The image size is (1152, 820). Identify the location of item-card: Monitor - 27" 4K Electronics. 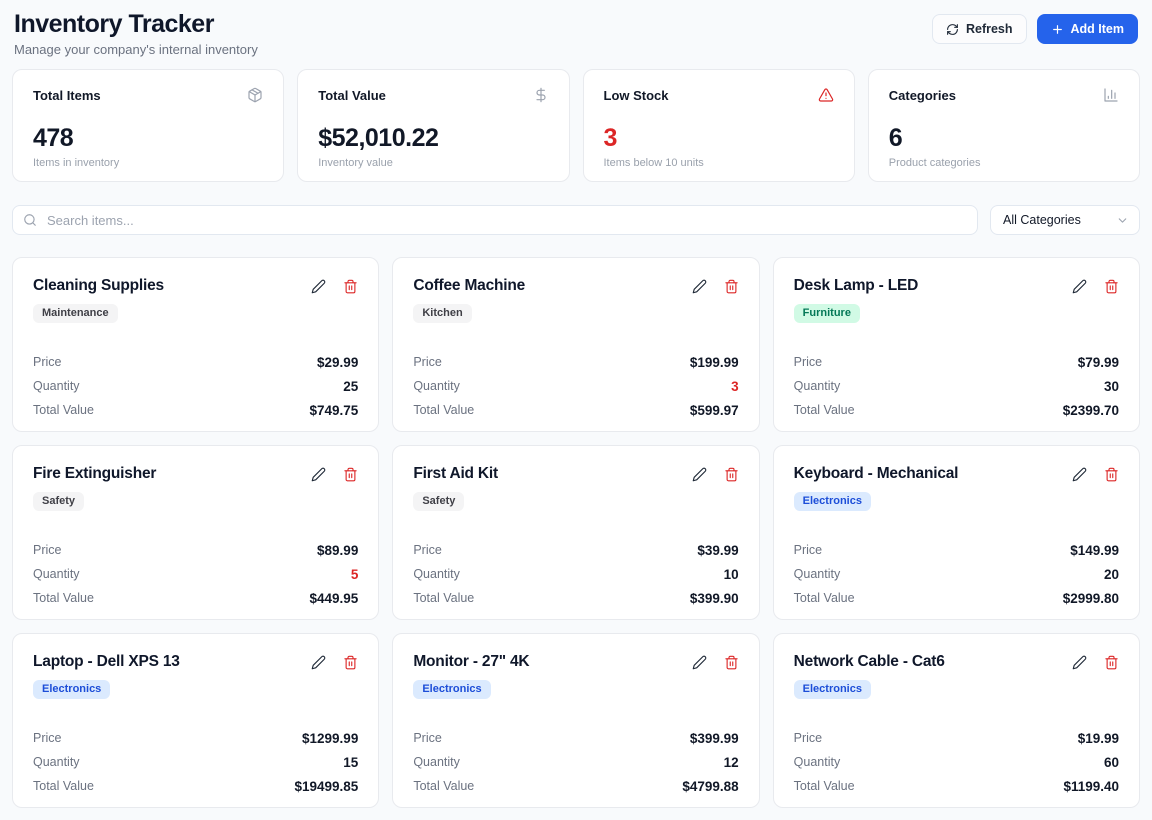
(576, 720).